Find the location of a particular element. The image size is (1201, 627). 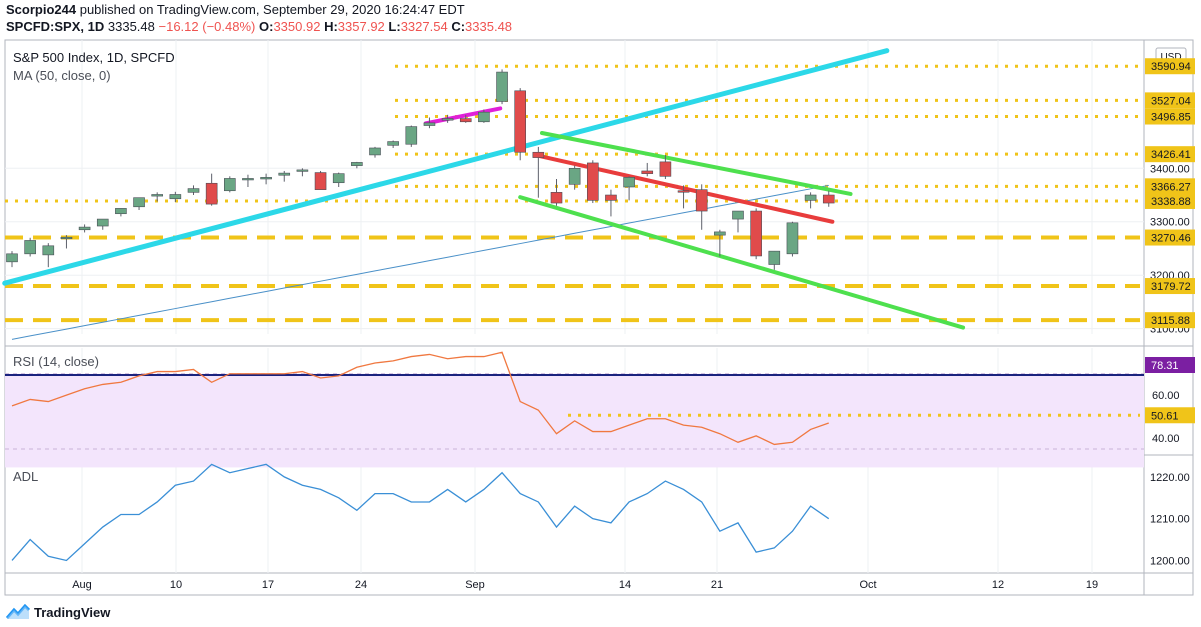

time-tick-label: 17 is located at coordinates (268, 585).